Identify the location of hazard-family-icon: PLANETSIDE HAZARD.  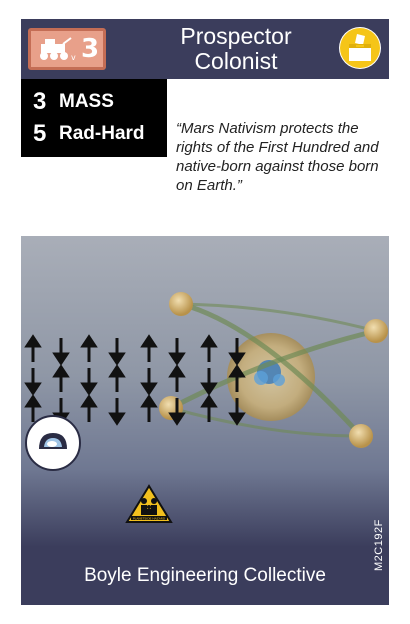
(149, 503).